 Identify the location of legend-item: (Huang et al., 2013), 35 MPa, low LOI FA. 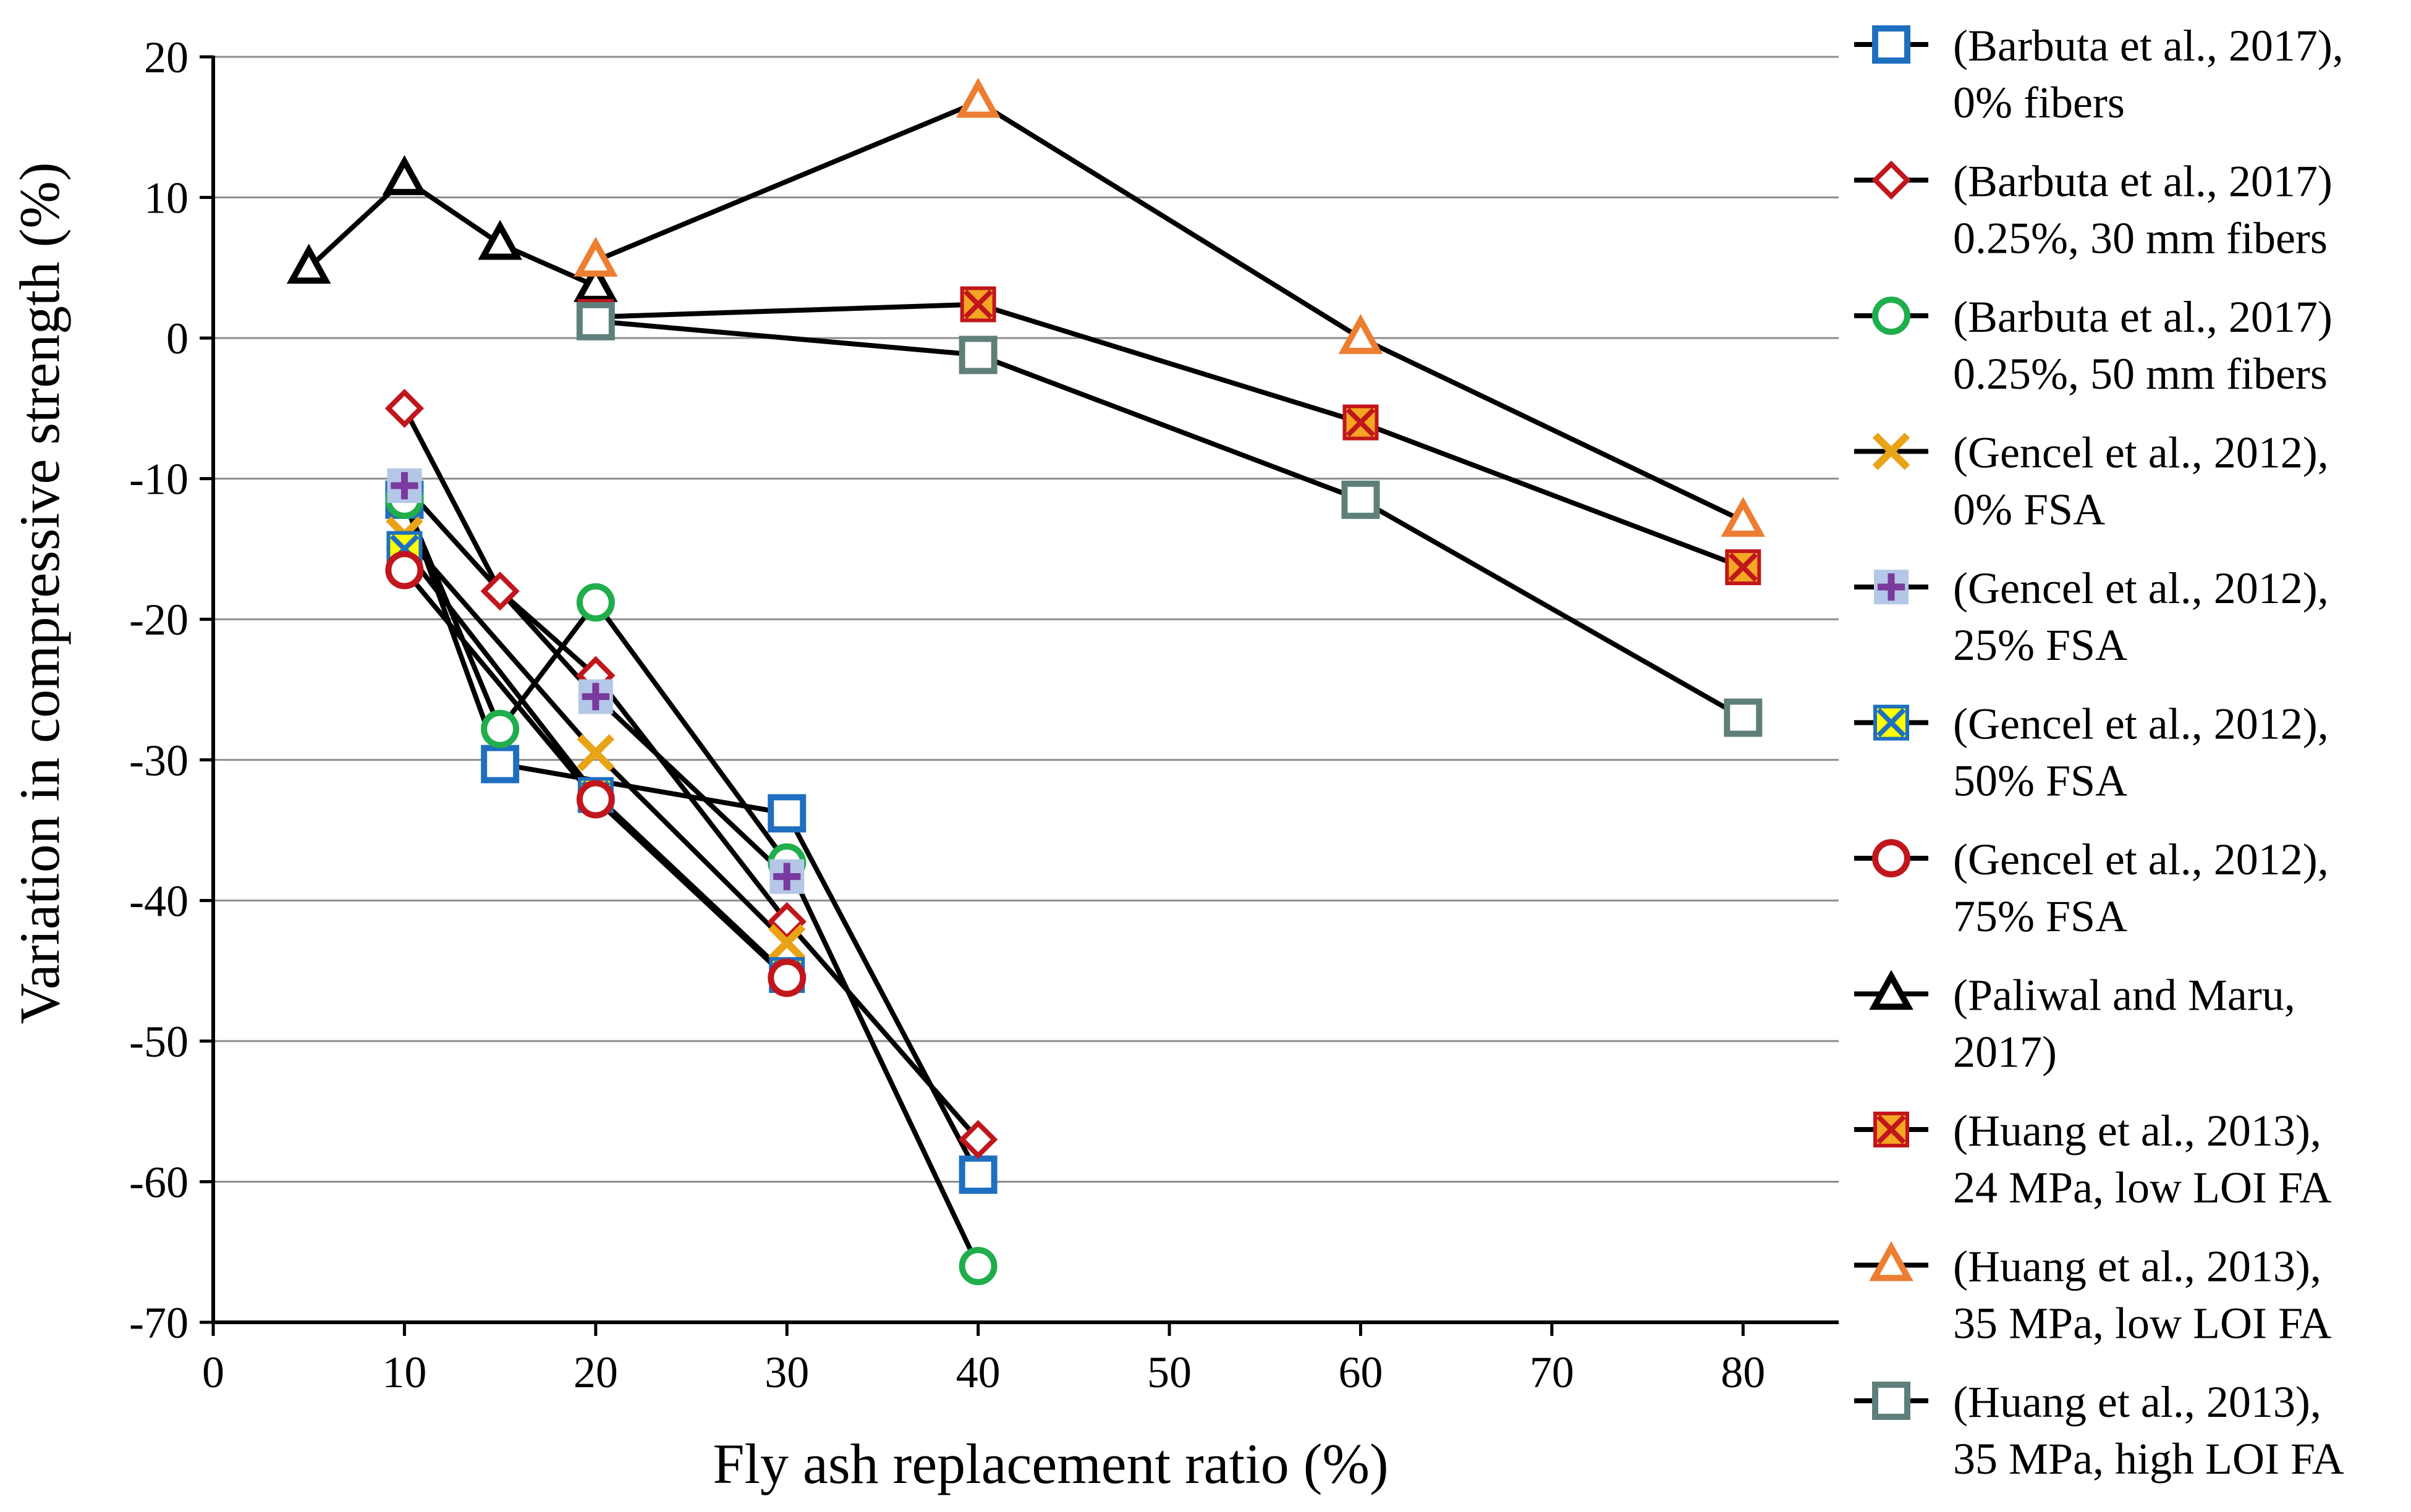
(2093, 1294).